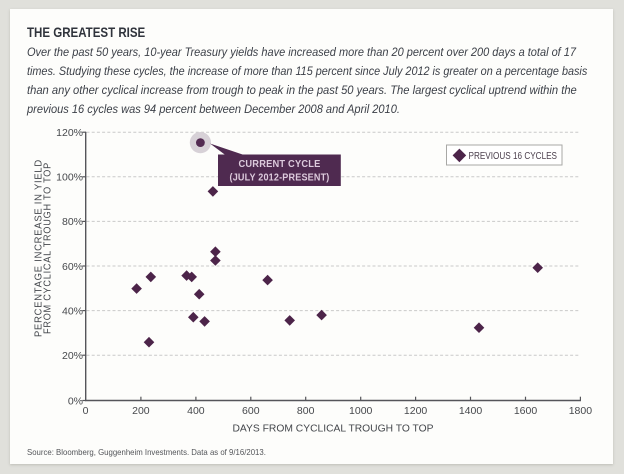 The height and width of the screenshot is (474, 624). I want to click on svg-text: 60%, so click(72, 267).